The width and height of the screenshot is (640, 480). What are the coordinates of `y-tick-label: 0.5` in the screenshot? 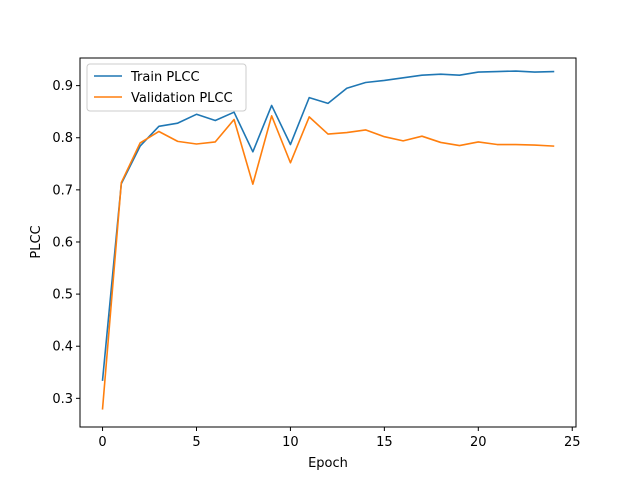 It's located at (62, 295).